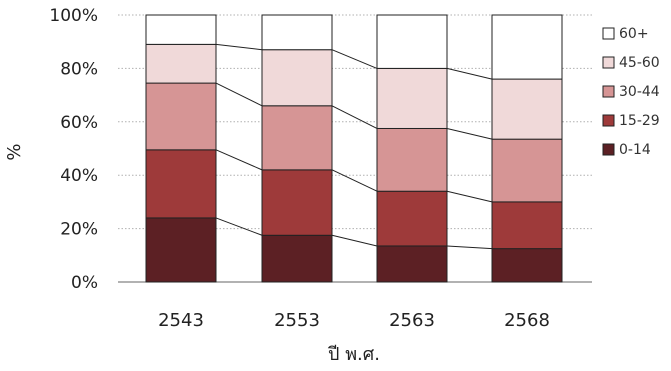 Image resolution: width=671 pixels, height=371 pixels. Describe the element at coordinates (73, 149) in the screenshot. I see `y-tick-labels: 0% 20% 40% 60% 80% 100%` at that location.